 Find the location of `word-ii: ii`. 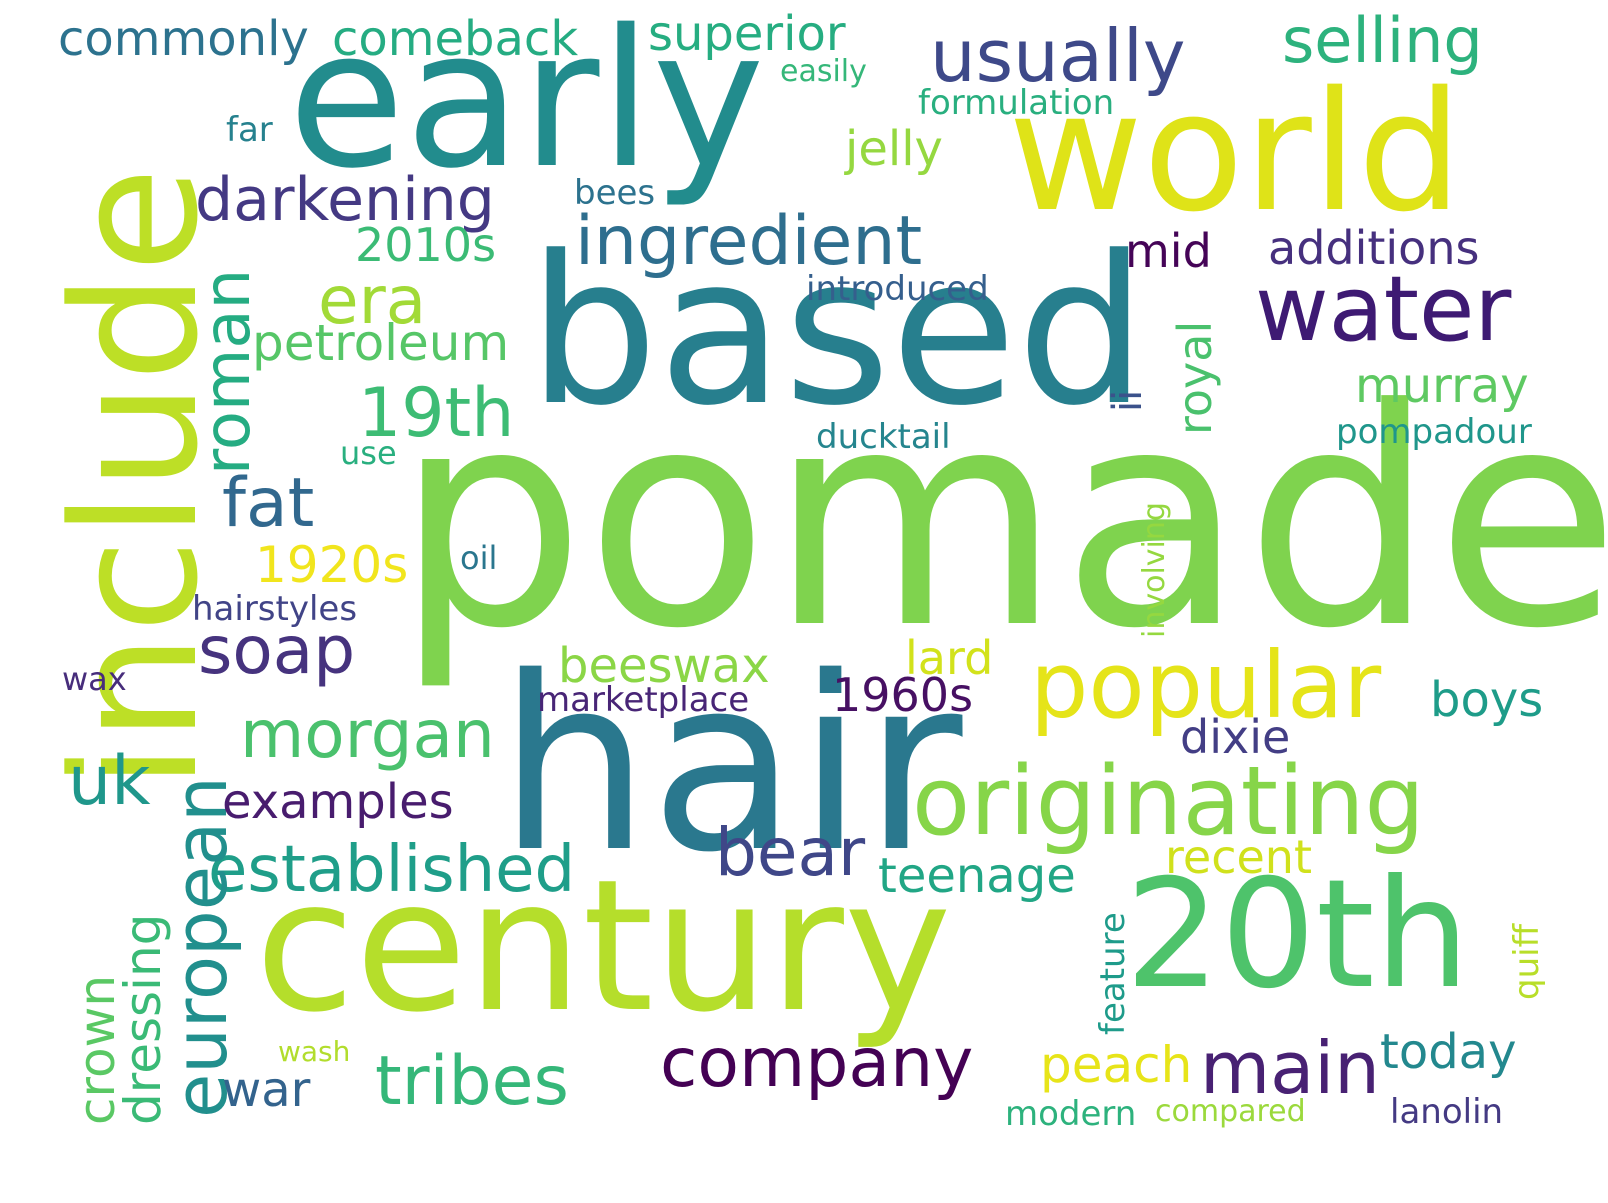

word-ii: ii is located at coordinates (1128, 400).